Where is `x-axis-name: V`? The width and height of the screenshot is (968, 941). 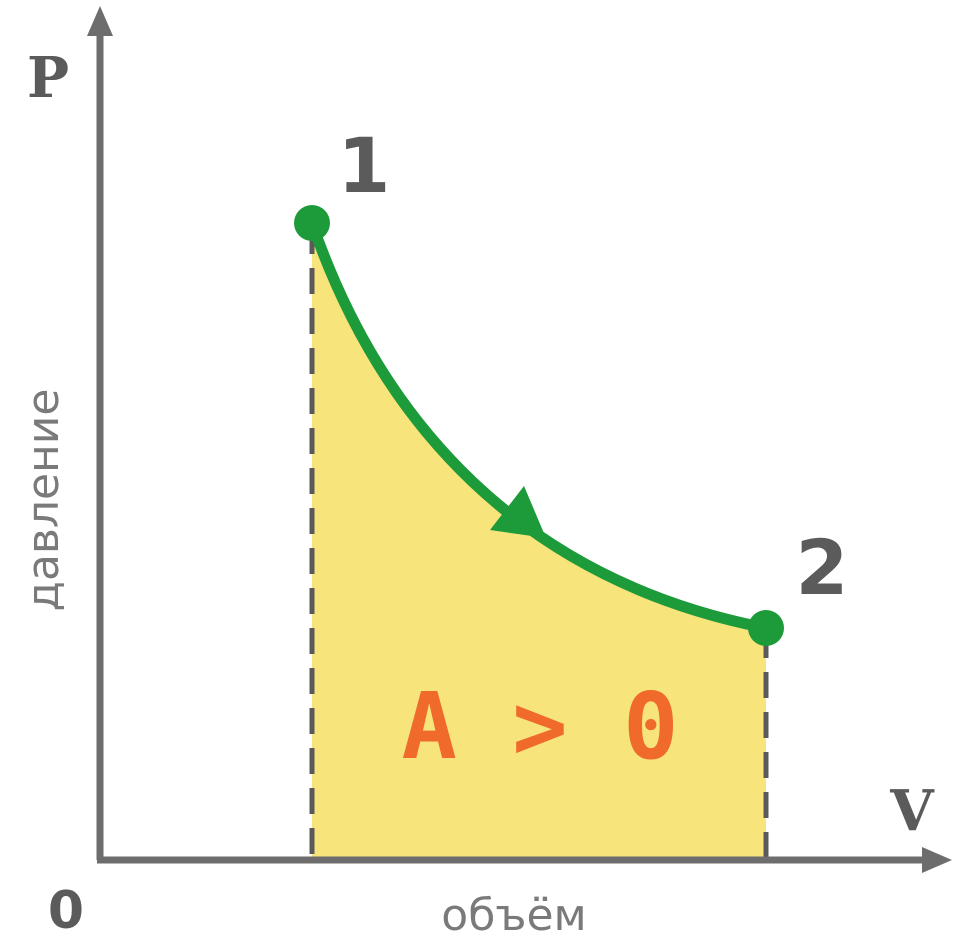 x-axis-name: V is located at coordinates (912, 811).